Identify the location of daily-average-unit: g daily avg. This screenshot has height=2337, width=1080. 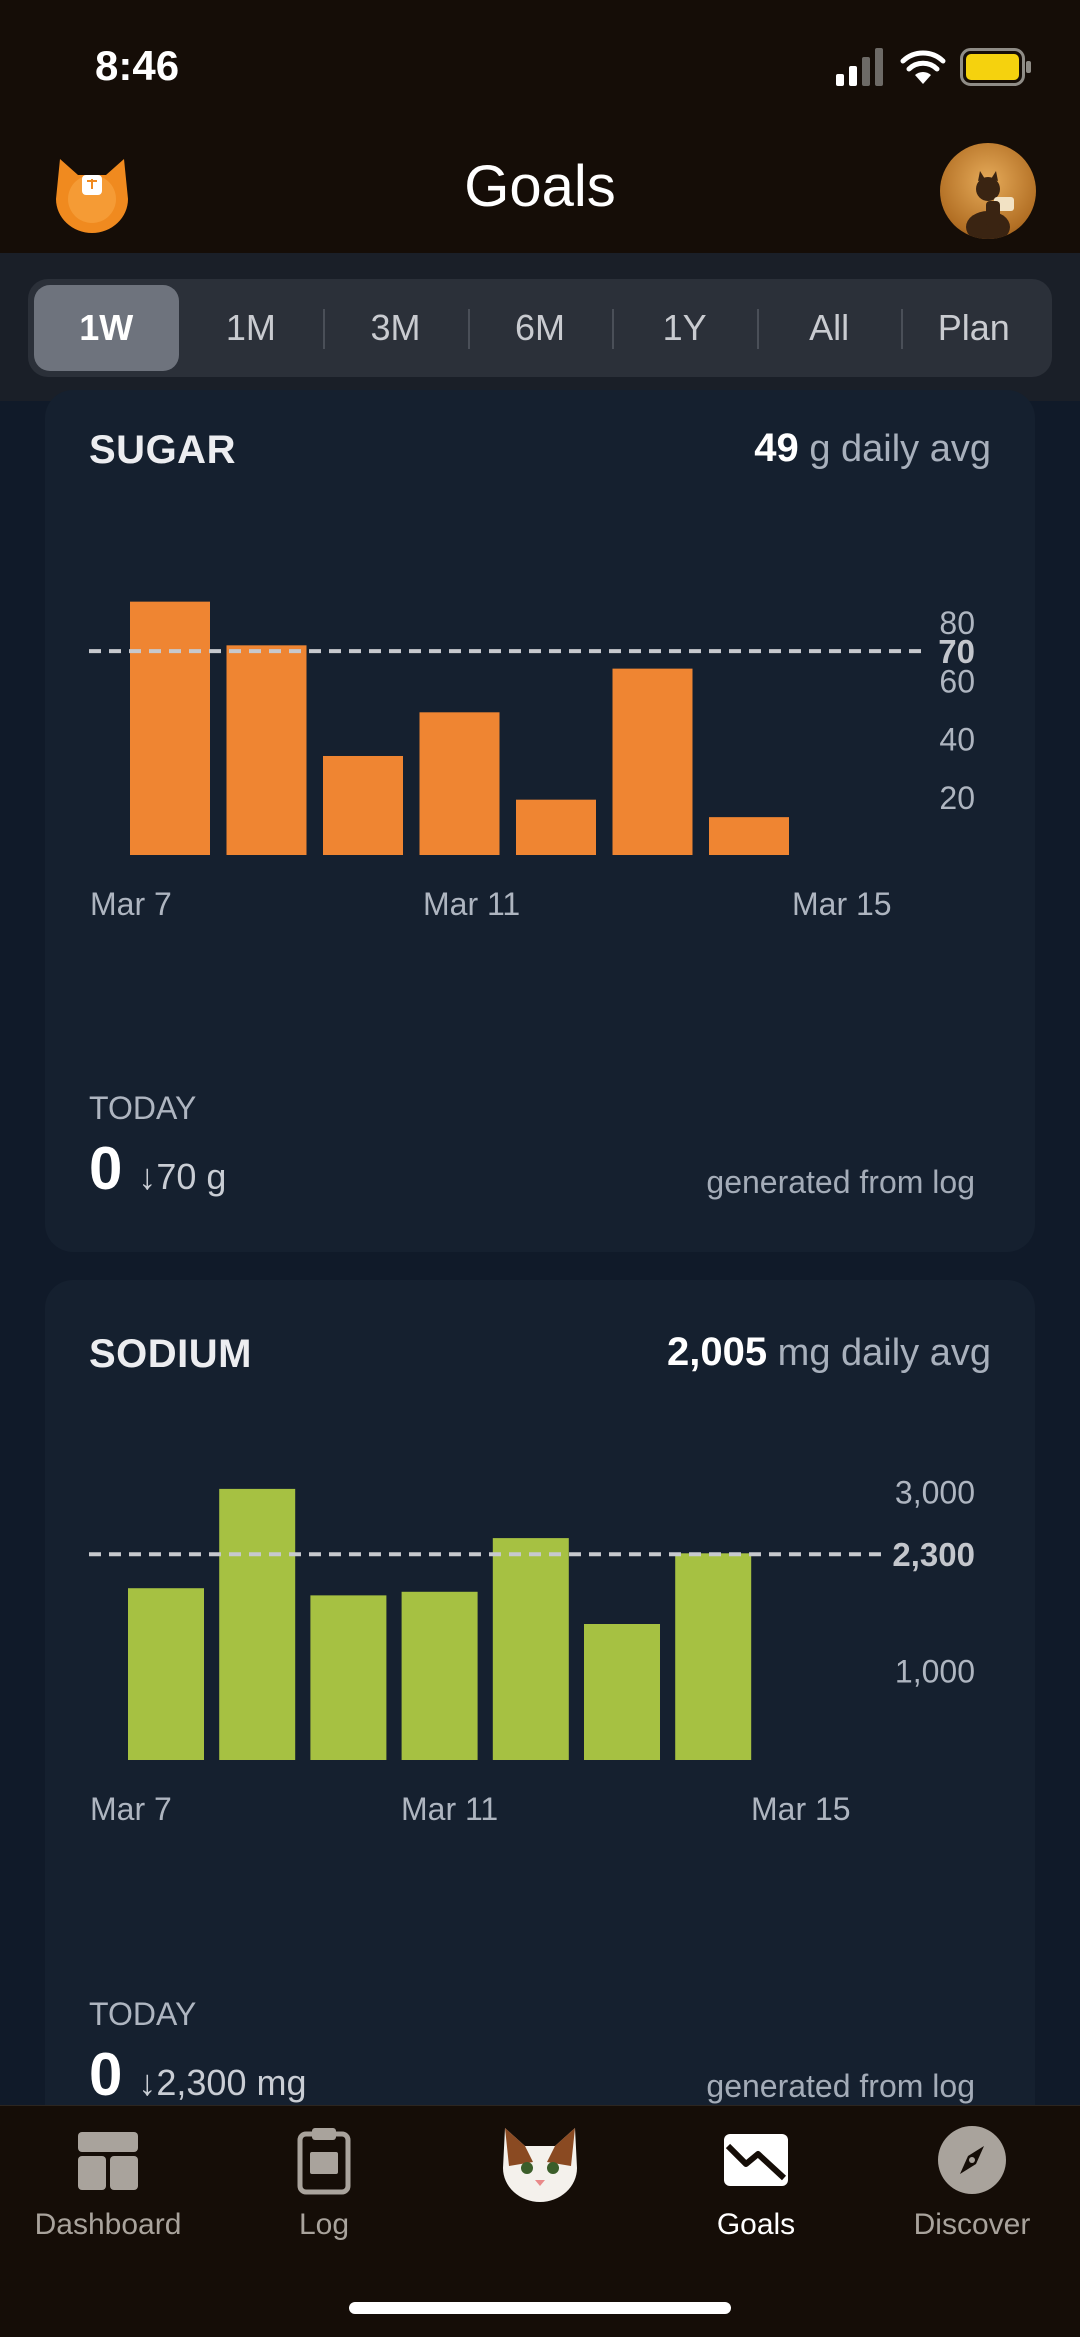
(900, 449).